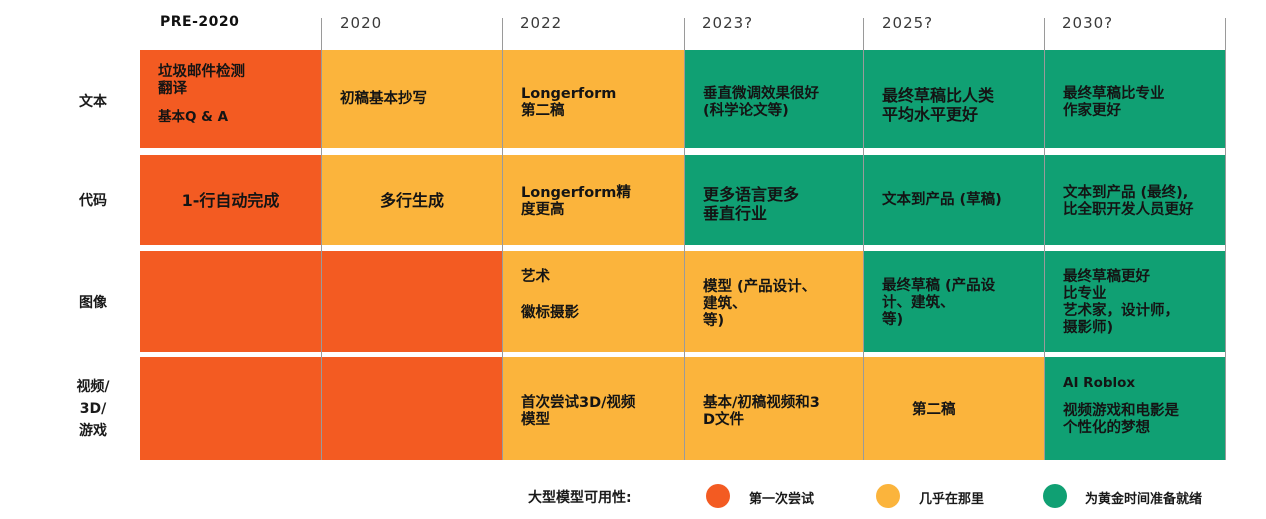  I want to click on cell-code-2020: 多行生成, so click(412, 200).